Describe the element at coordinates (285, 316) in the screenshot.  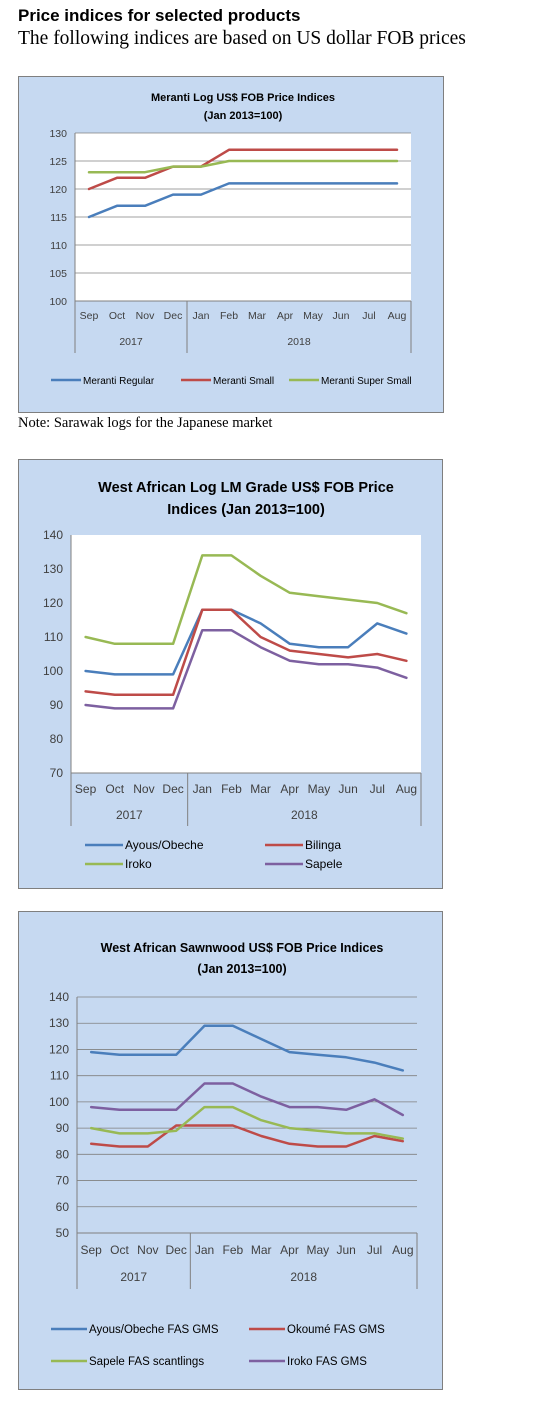
I see `meranti-x-tick-label: Apr` at that location.